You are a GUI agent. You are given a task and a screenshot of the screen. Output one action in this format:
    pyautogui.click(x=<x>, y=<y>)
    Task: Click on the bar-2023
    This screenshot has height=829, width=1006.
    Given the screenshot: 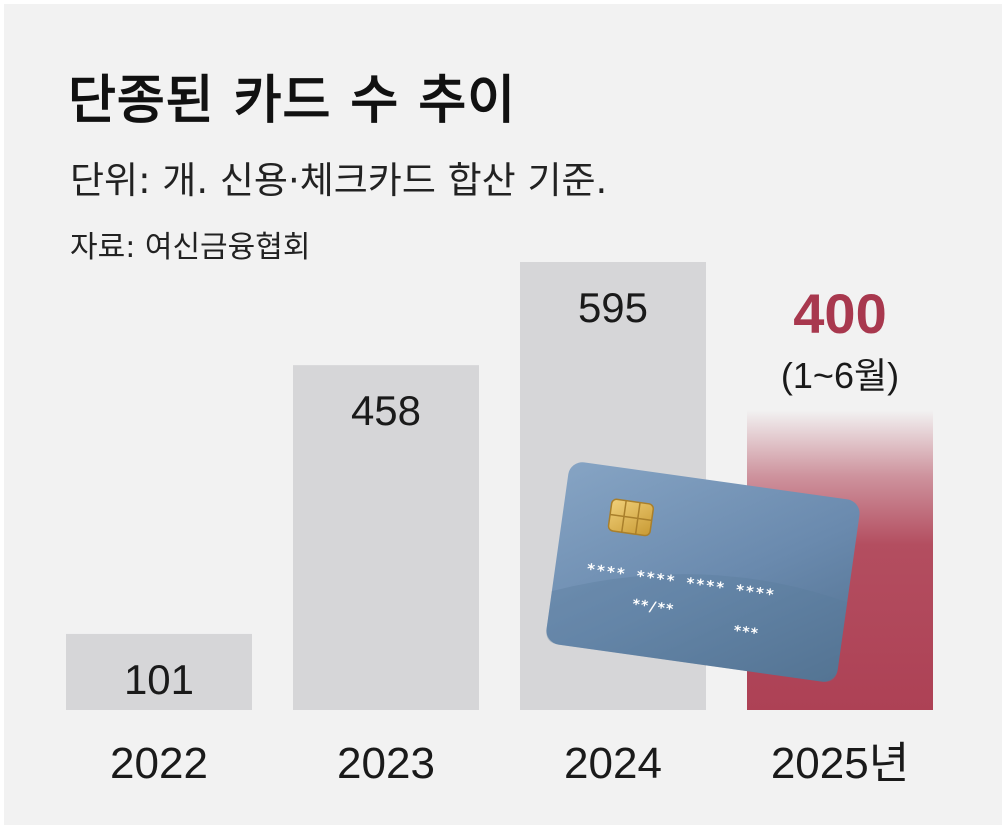 What is the action you would take?
    pyautogui.click(x=386, y=537)
    